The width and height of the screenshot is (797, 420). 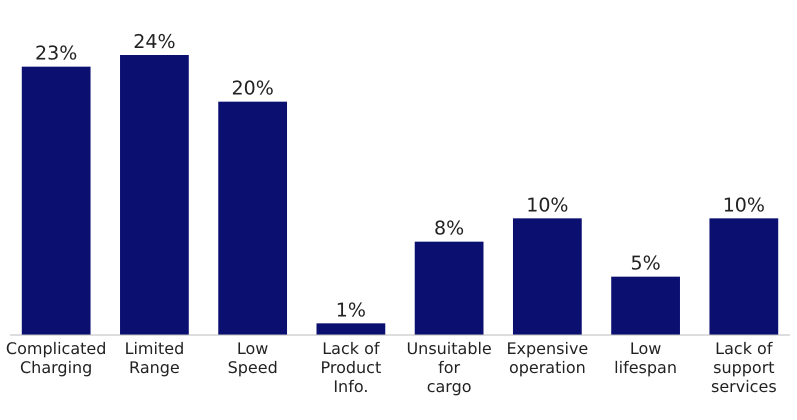 What do you see at coordinates (56, 358) in the screenshot?
I see `x-tick-label: Complicated Charging` at bounding box center [56, 358].